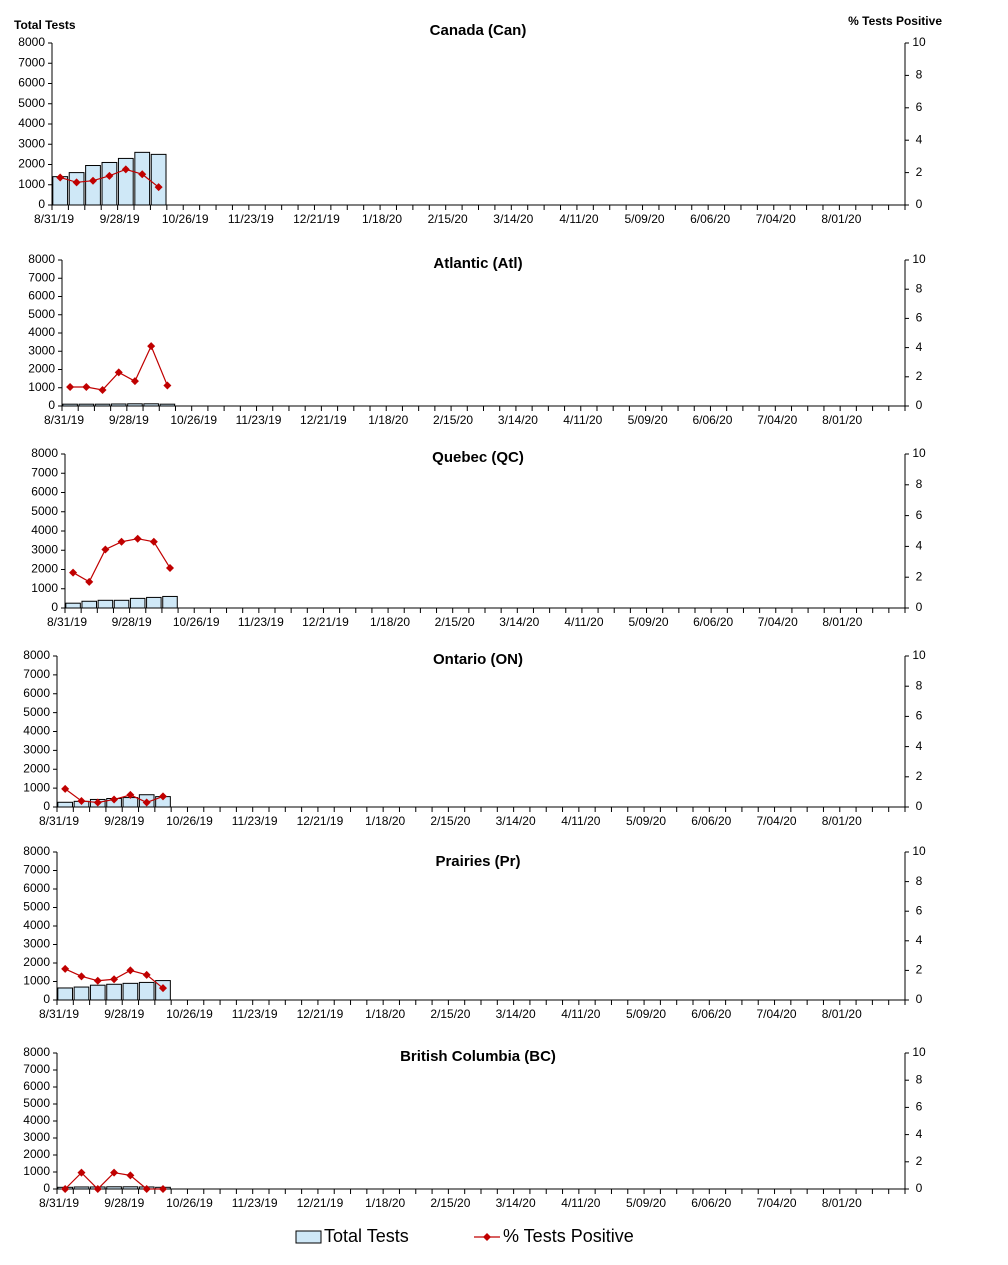 The height and width of the screenshot is (1265, 1008). What do you see at coordinates (487, 1237) in the screenshot?
I see `legend-swatch` at bounding box center [487, 1237].